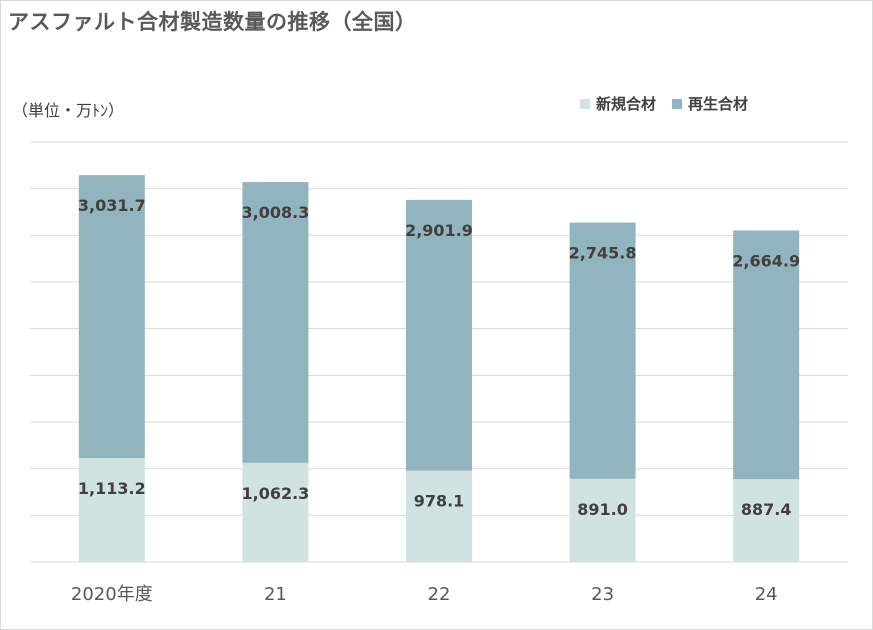  Describe the element at coordinates (112, 488) in the screenshot. I see `data-label-new: 1,113.2` at that location.